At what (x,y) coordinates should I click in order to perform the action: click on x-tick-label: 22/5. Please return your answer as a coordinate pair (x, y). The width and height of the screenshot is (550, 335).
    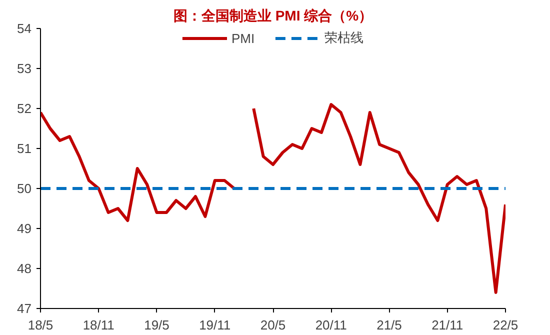
    Looking at the image, I should click on (505, 325).